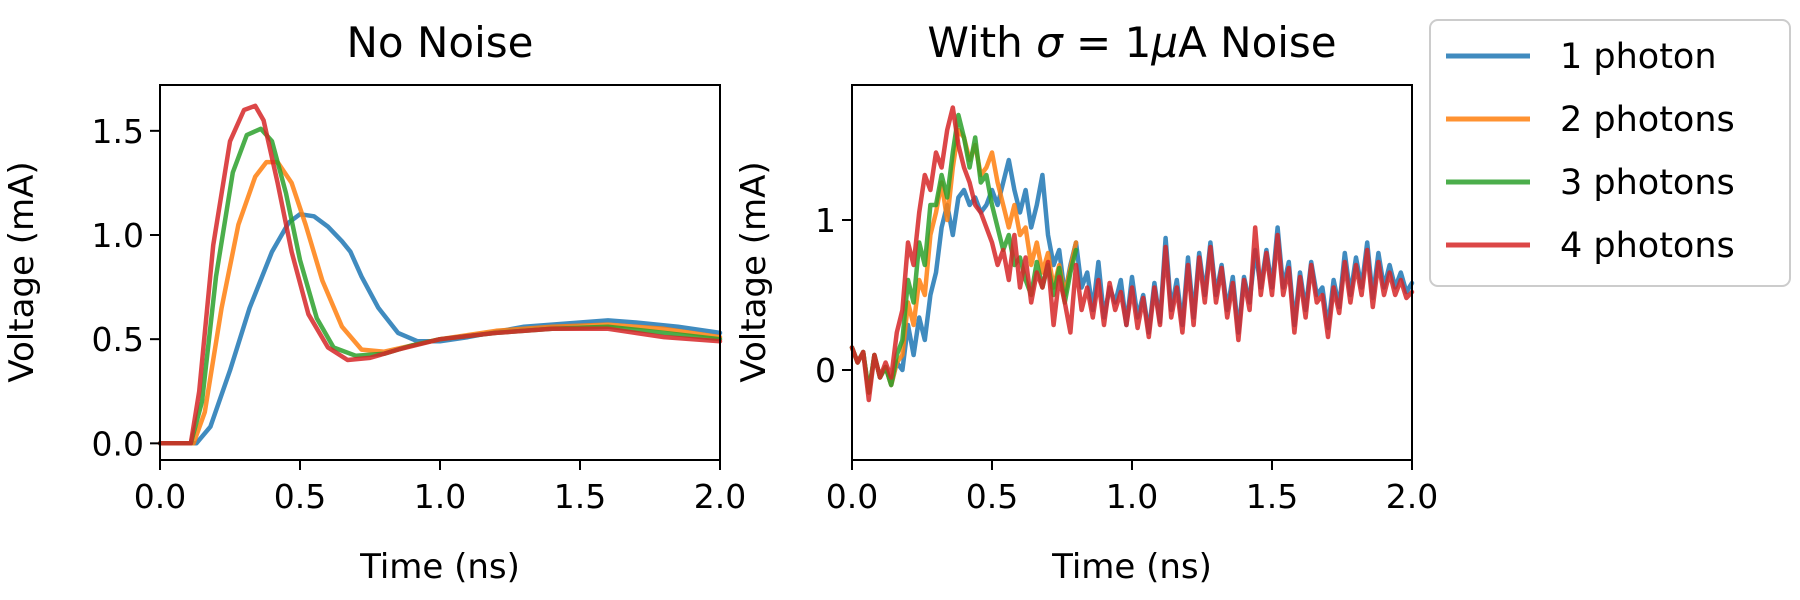  Describe the element at coordinates (1647, 183) in the screenshot. I see `legend-label: 3 photons` at that location.